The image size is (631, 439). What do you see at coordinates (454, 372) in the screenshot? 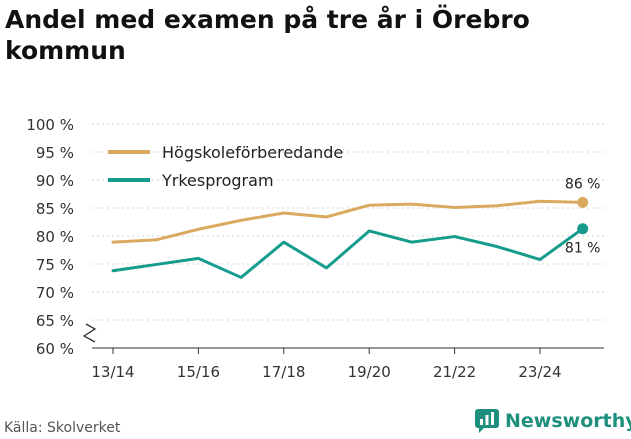
I see `x-tick-label: 21/22` at bounding box center [454, 372].